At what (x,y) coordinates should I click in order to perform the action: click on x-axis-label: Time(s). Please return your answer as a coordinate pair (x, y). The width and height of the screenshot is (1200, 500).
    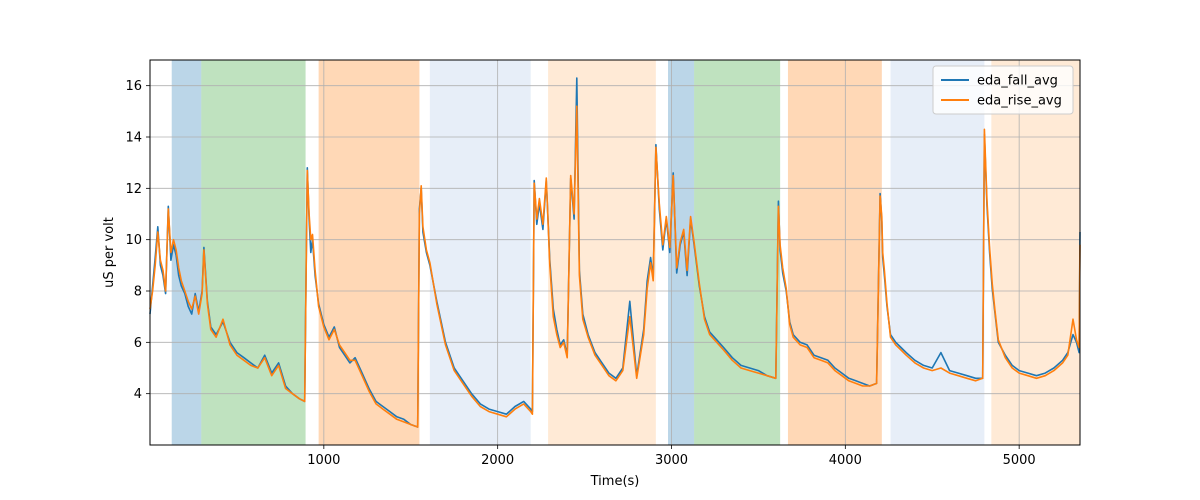
    Looking at the image, I should click on (615, 481).